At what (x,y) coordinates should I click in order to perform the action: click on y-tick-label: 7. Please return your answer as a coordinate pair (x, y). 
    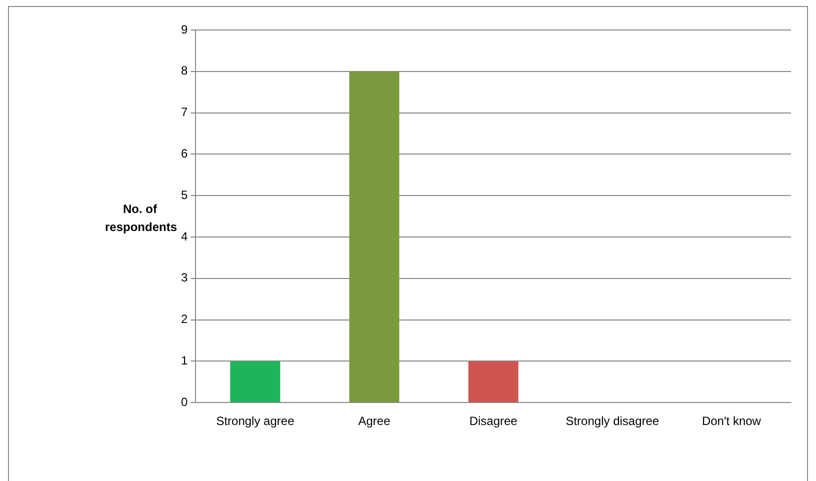
    Looking at the image, I should click on (184, 112).